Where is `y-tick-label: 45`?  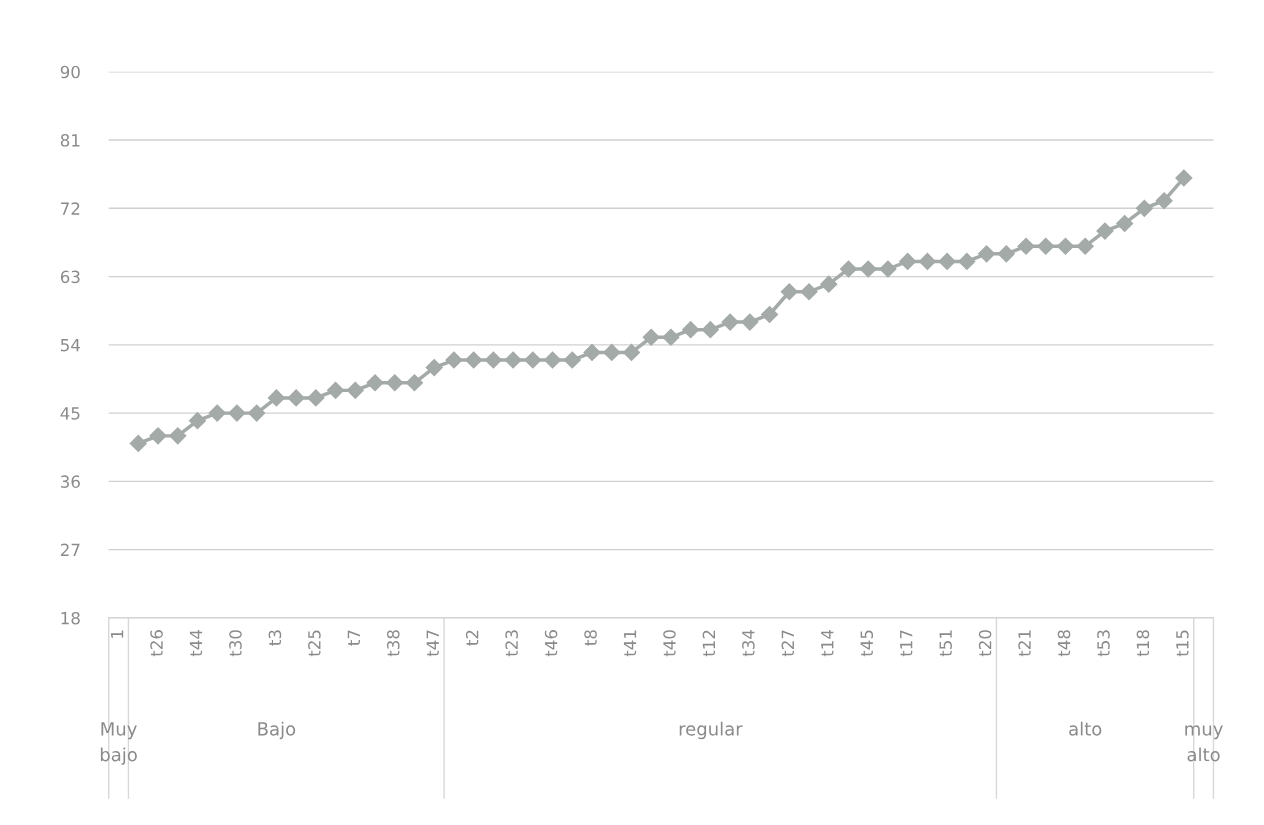
y-tick-label: 45 is located at coordinates (70, 413).